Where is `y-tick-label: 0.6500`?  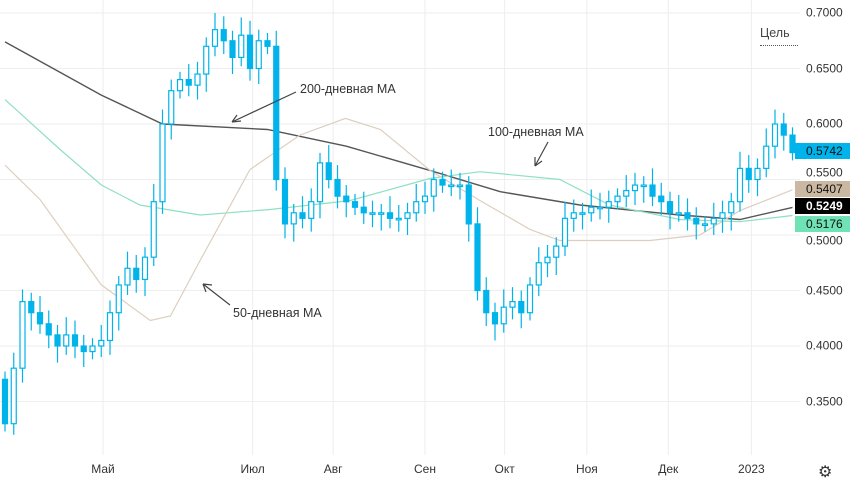
y-tick-label: 0.6500 is located at coordinates (824, 68).